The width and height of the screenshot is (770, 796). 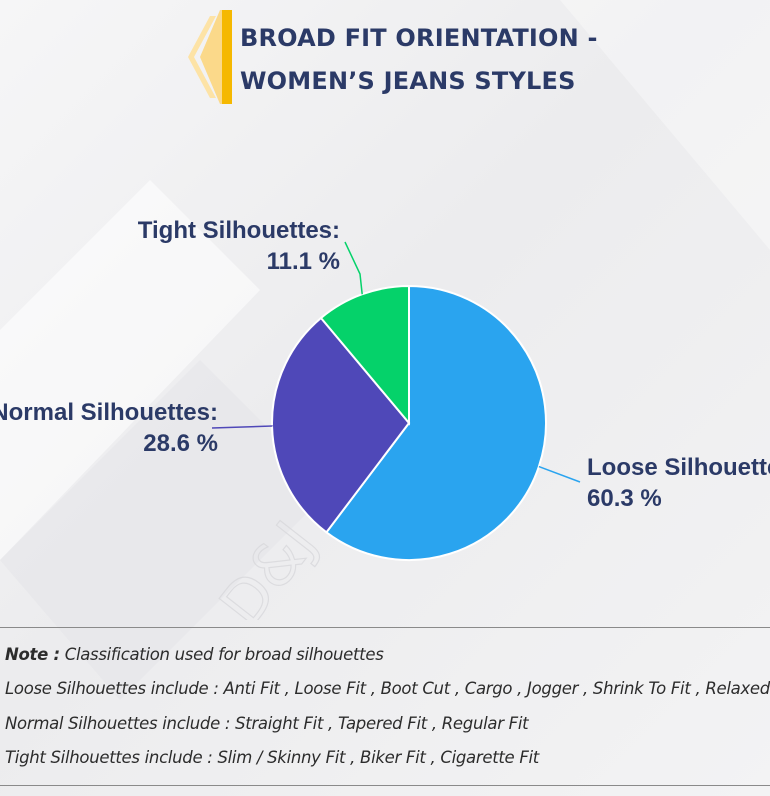 I want to click on slice-value-label: 60.3 %, so click(x=624, y=498).